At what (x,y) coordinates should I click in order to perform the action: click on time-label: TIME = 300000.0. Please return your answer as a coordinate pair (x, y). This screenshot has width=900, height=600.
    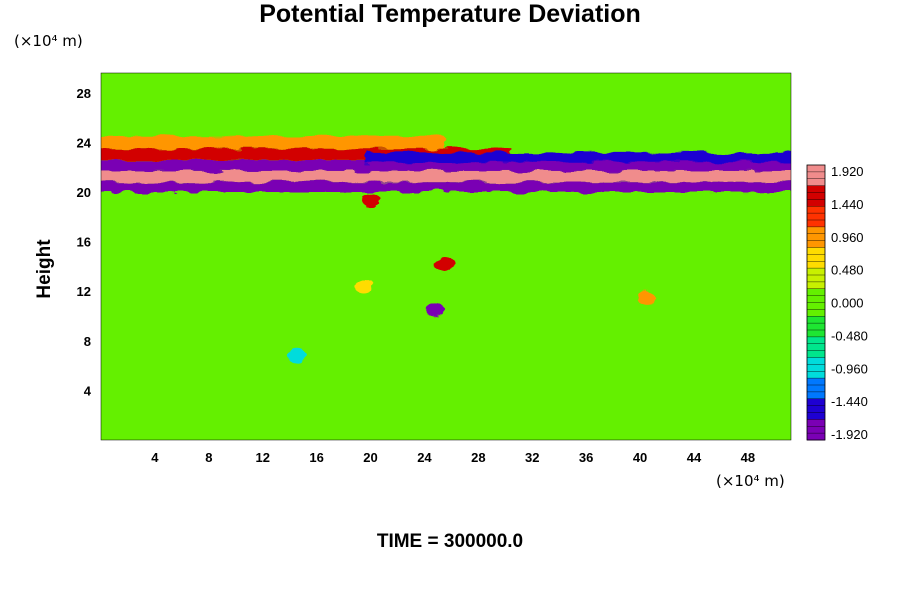
    Looking at the image, I should click on (450, 541).